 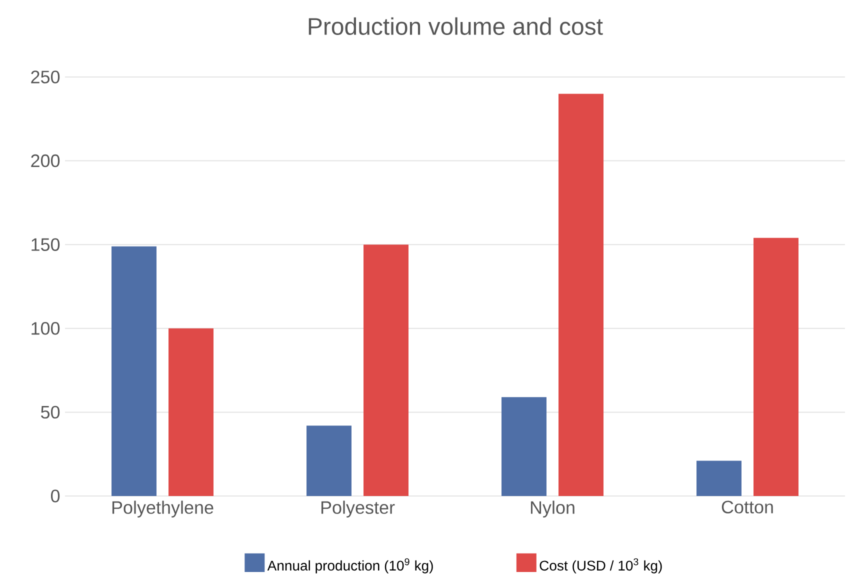 I want to click on x-tick-label: Polyethylene, so click(x=163, y=509).